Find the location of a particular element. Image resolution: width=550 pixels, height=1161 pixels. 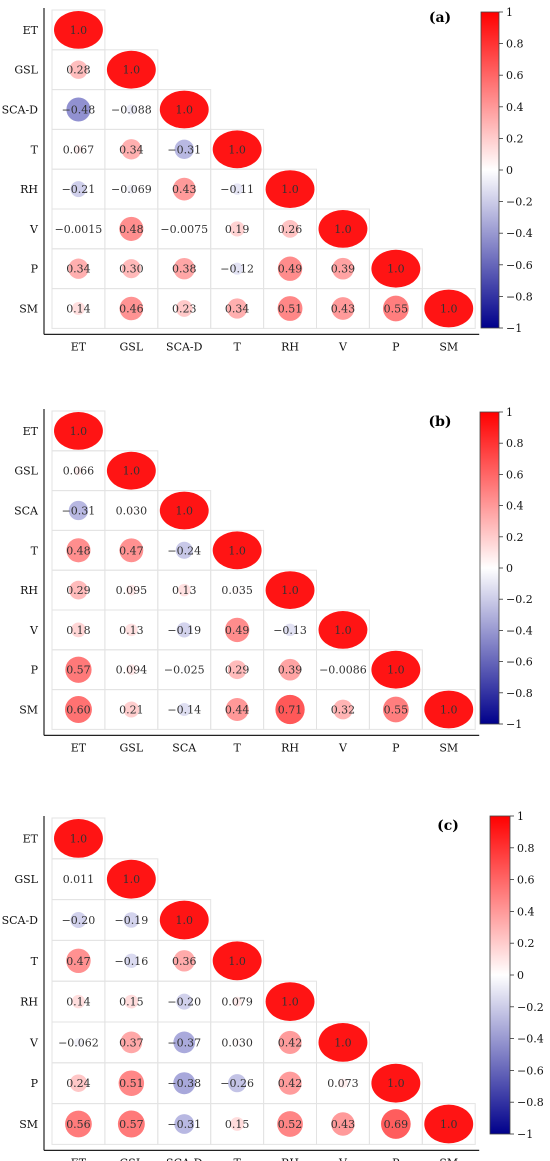

correlation-value-label: 0.011 is located at coordinates (79, 879).